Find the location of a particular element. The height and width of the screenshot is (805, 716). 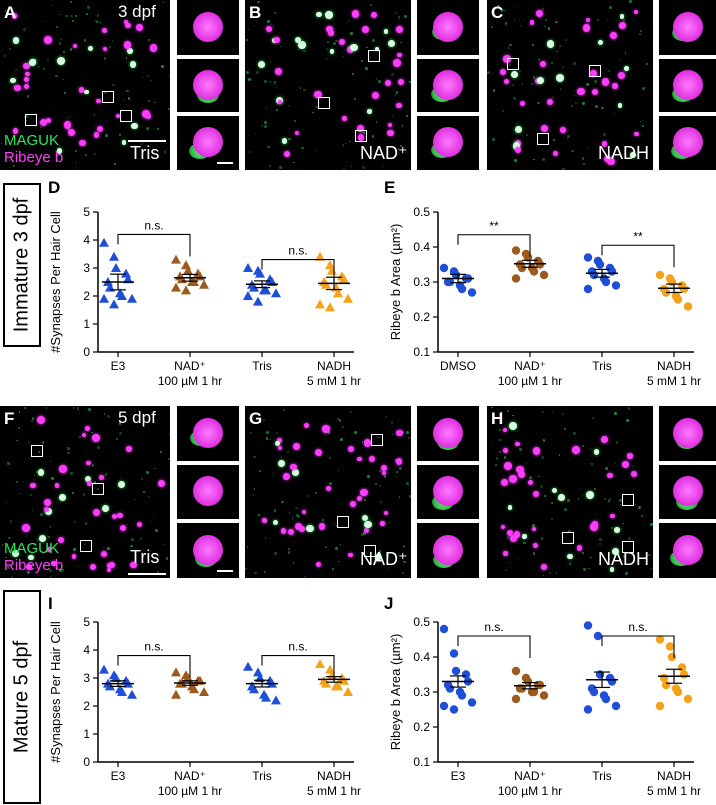

micrograph-h is located at coordinates (570, 492).